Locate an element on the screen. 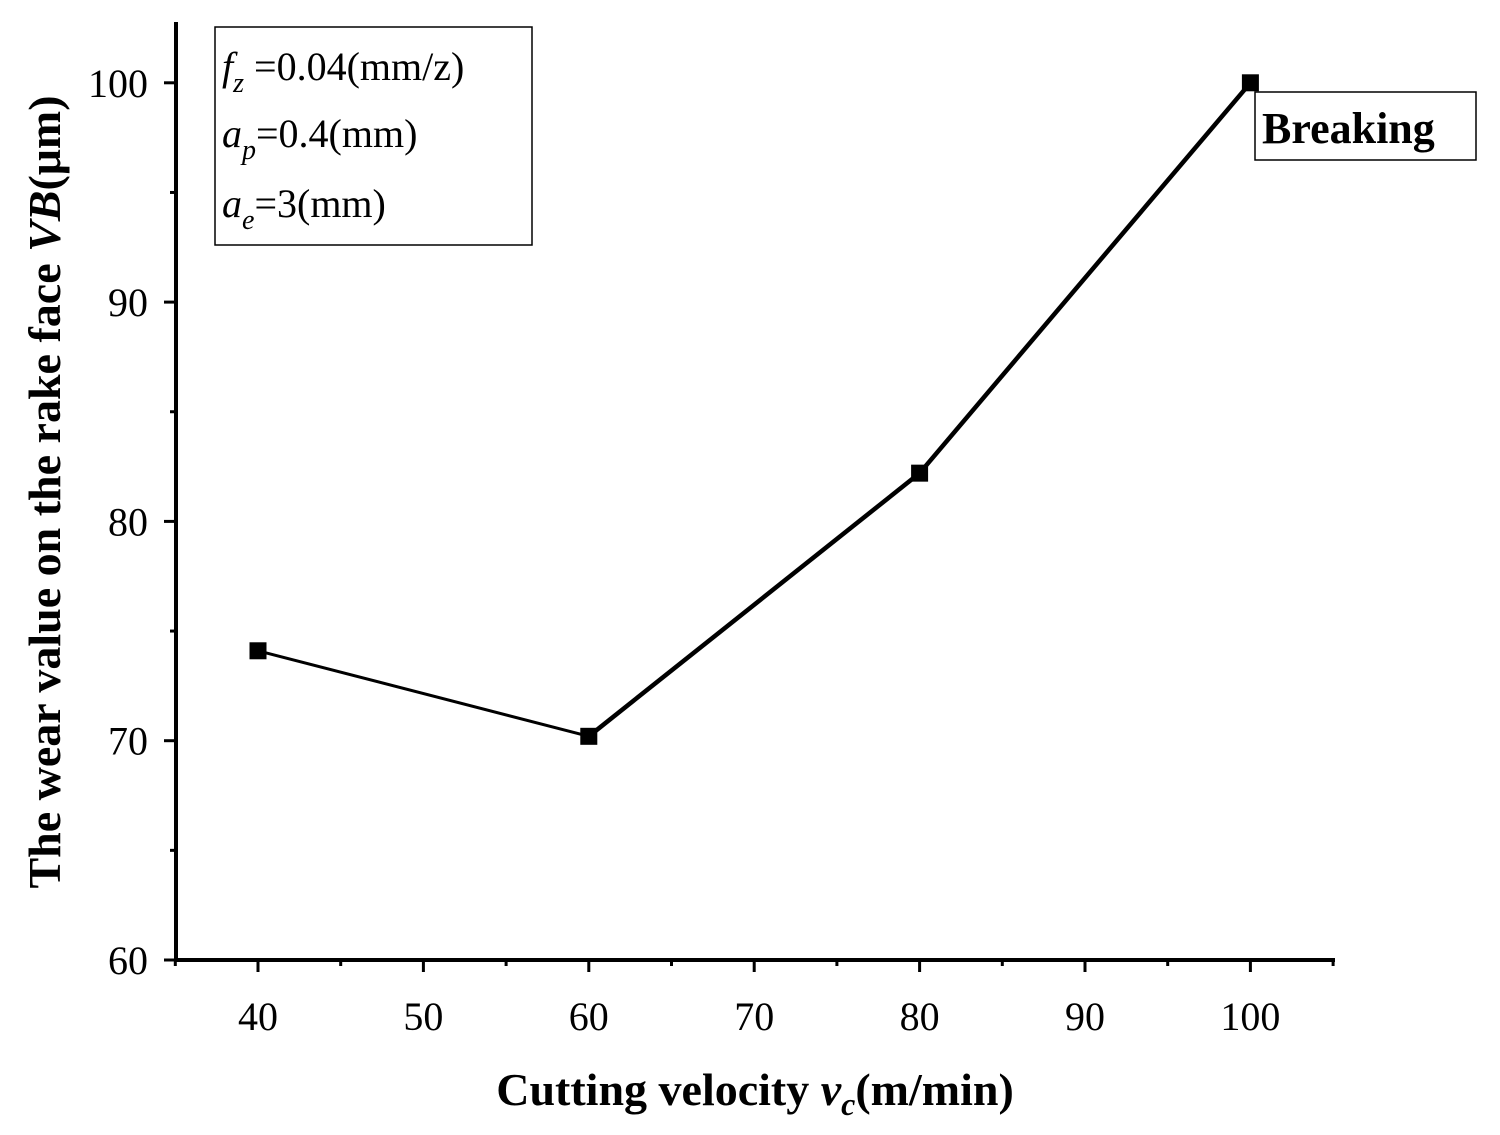 The image size is (1500, 1135). y-tick-label: 100 is located at coordinates (118, 83).